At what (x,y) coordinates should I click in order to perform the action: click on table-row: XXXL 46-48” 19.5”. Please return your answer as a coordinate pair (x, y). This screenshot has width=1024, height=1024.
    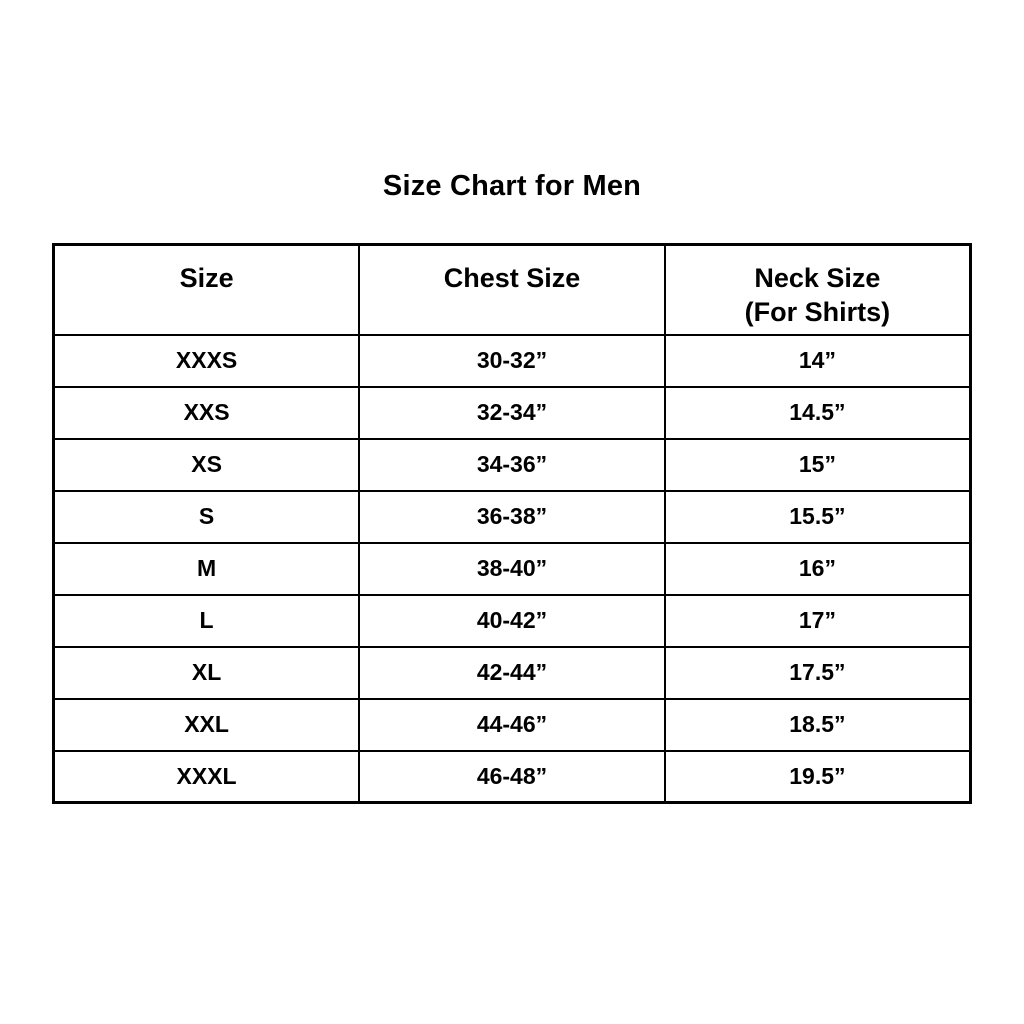
    Looking at the image, I should click on (512, 776).